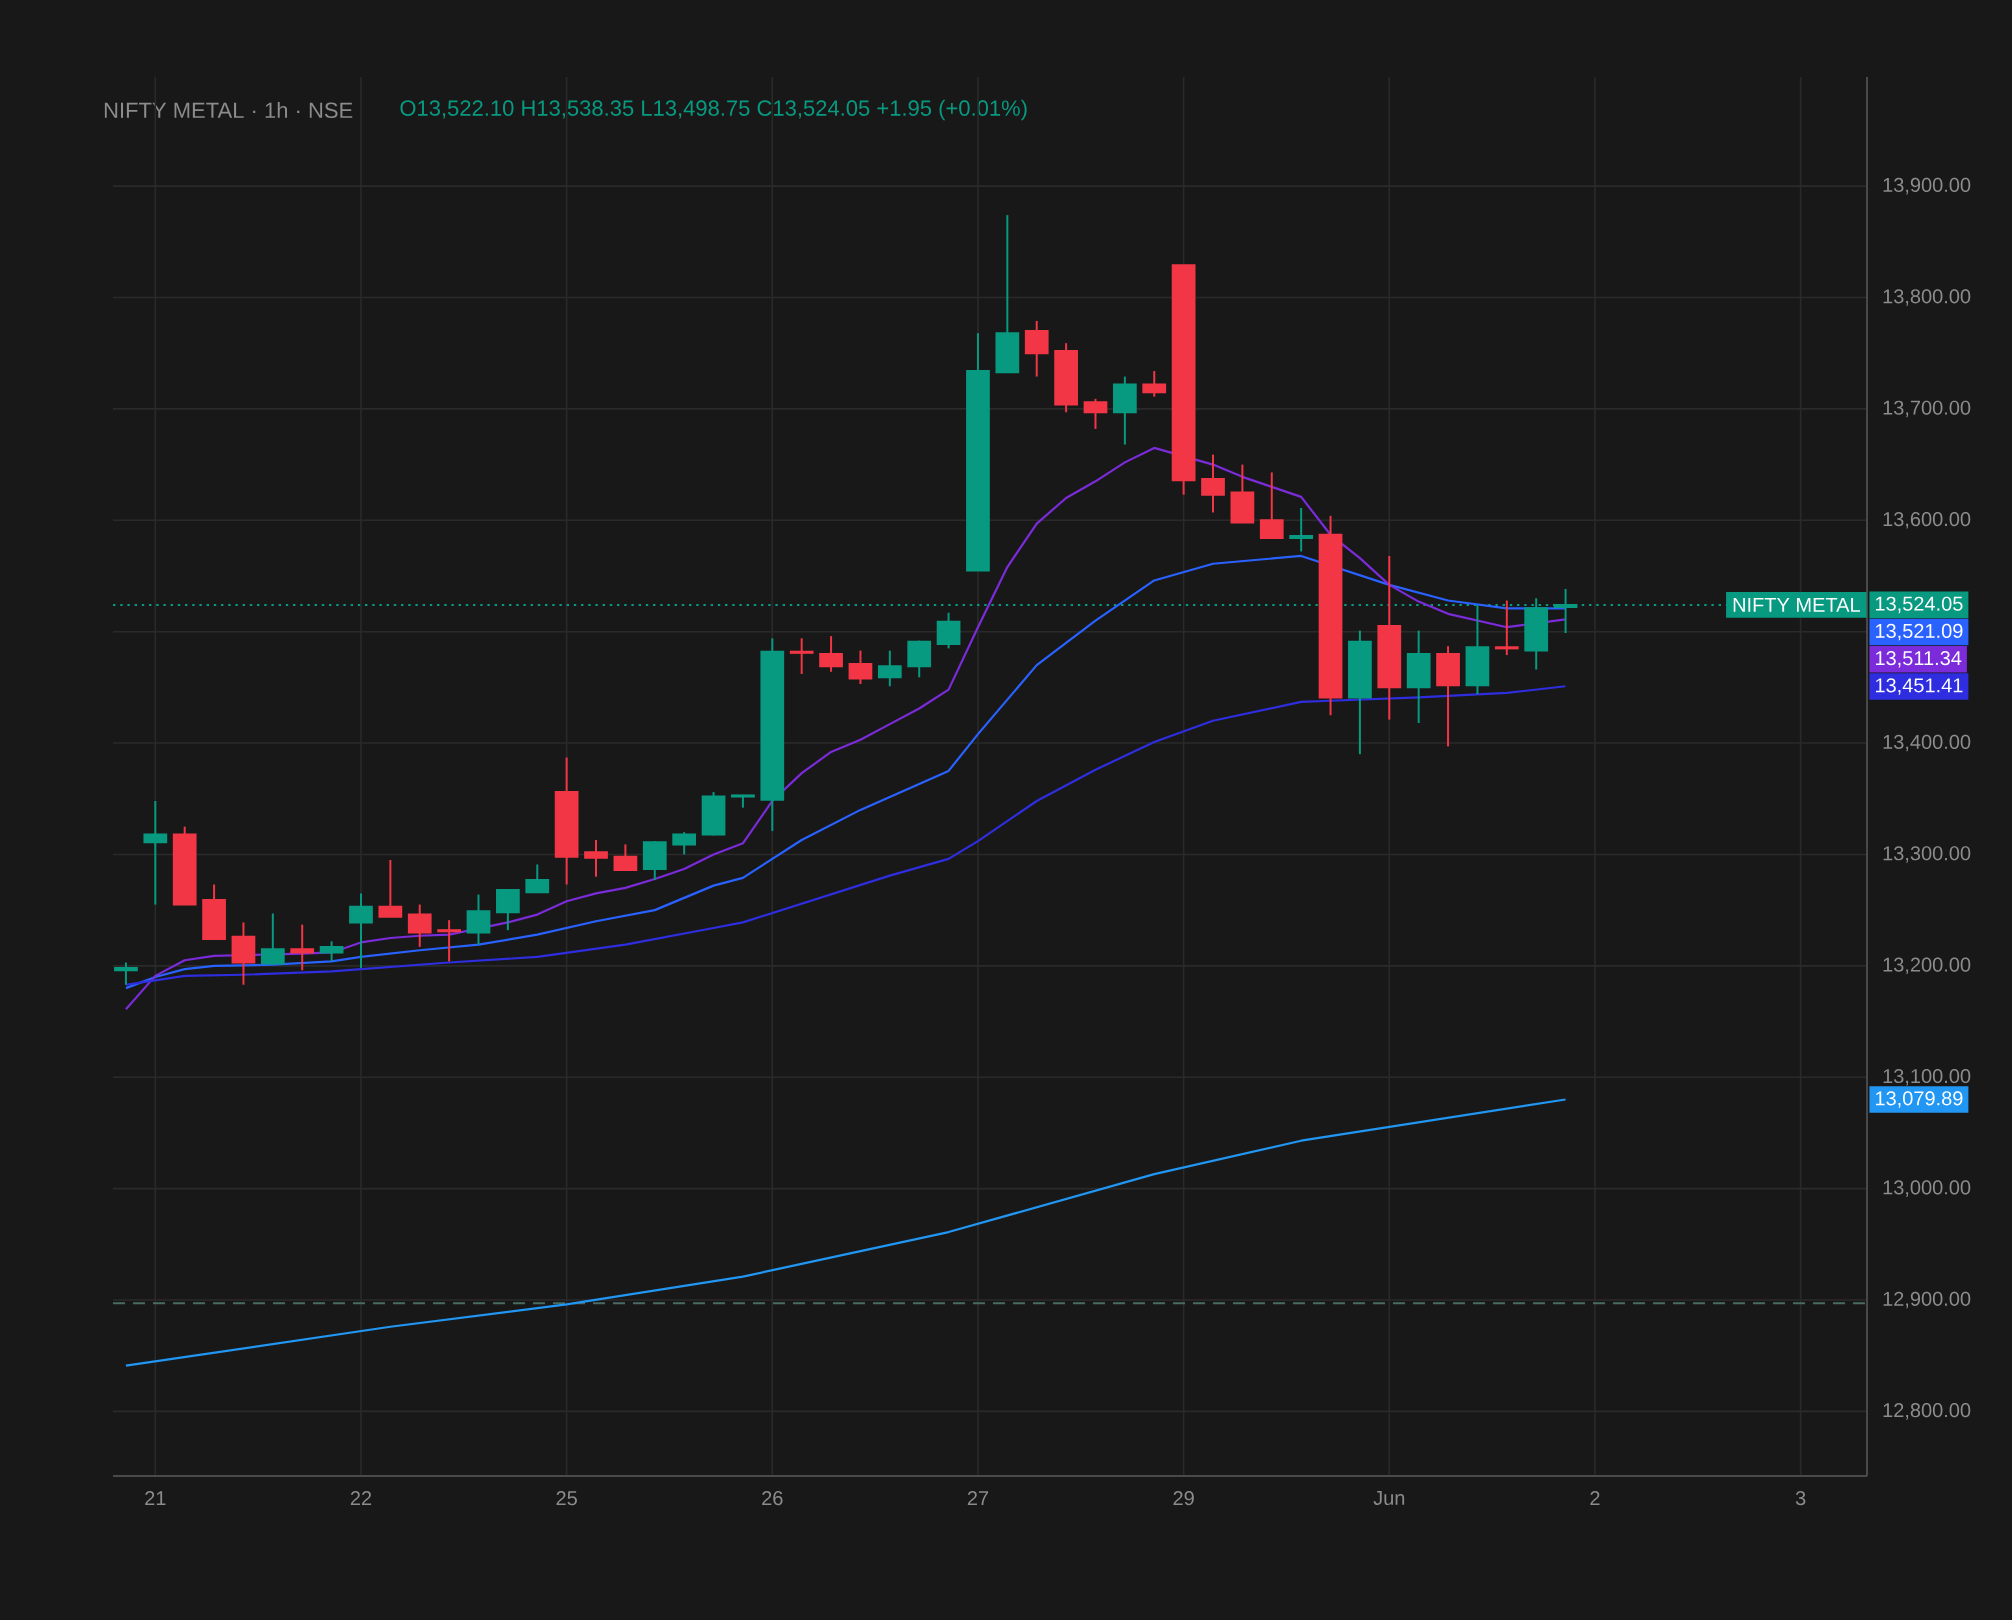  I want to click on y-tick-label: 12,900.00, so click(1927, 1300).